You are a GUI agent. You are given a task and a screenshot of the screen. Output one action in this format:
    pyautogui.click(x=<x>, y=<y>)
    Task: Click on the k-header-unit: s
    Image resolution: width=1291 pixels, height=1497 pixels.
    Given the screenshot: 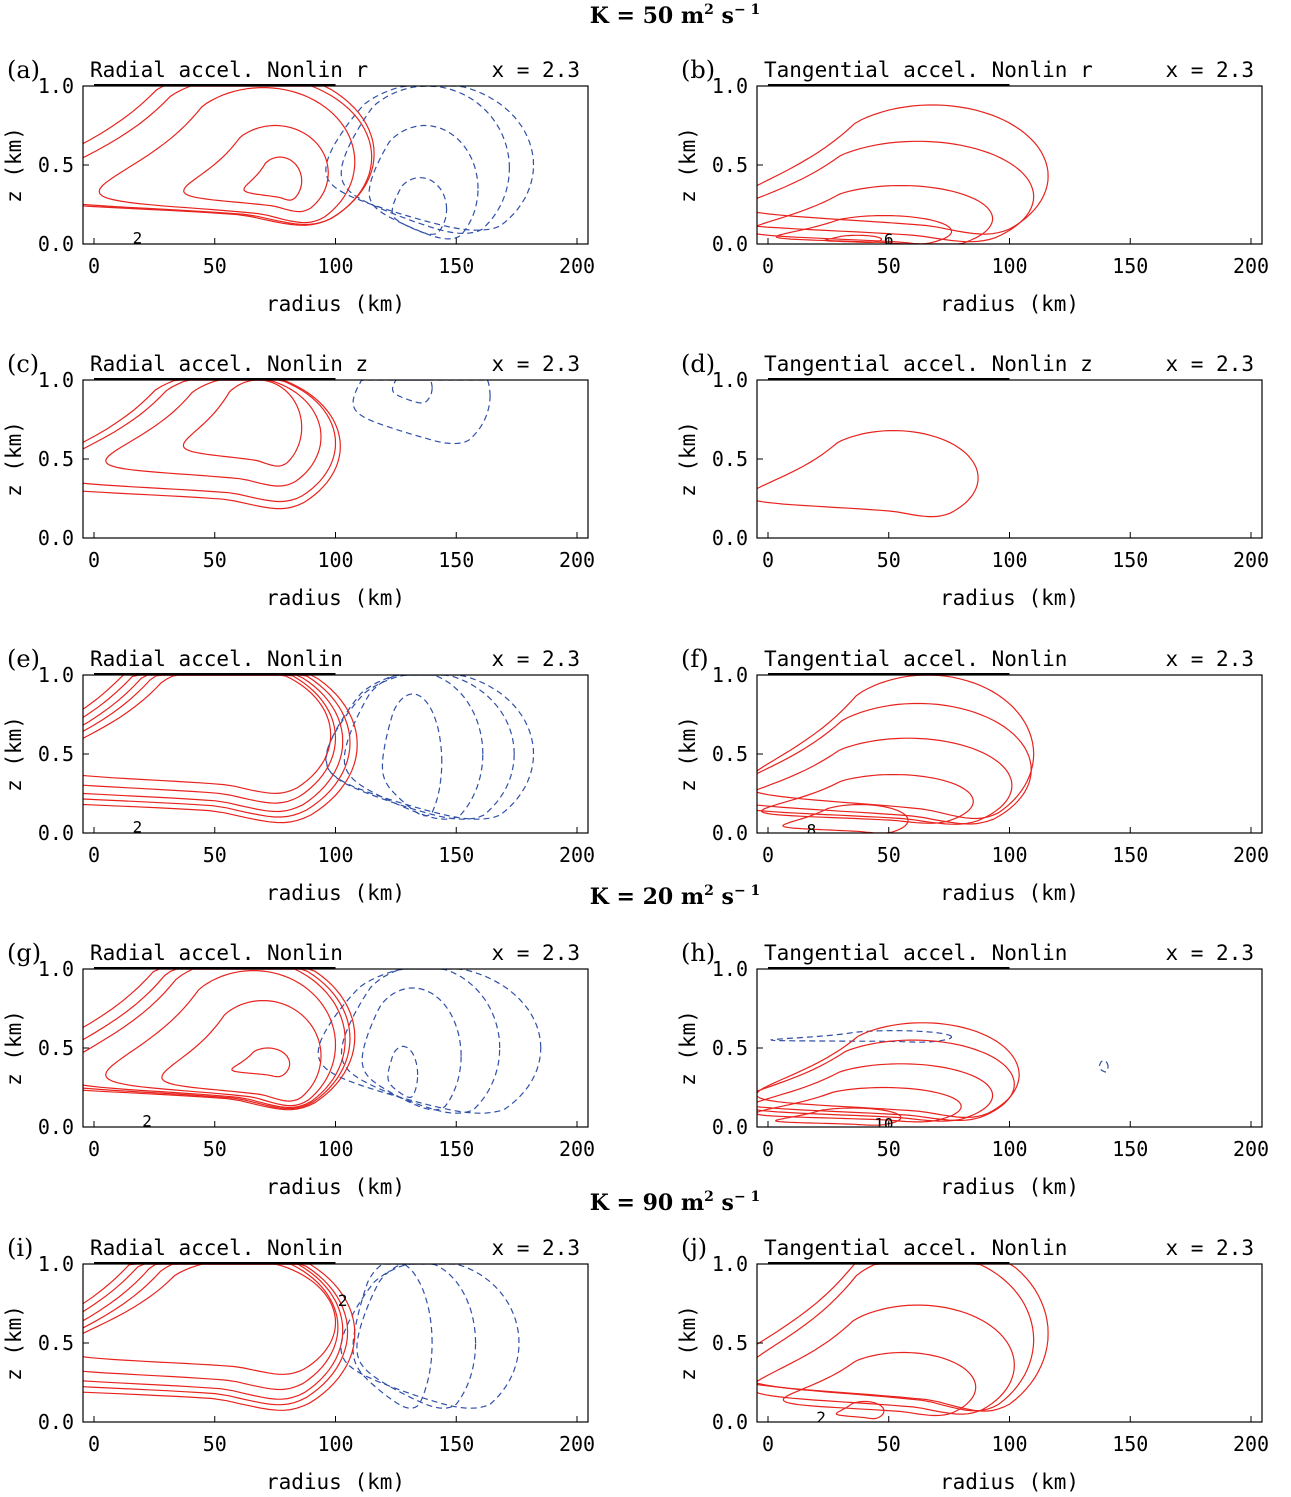 What is the action you would take?
    pyautogui.click(x=724, y=16)
    